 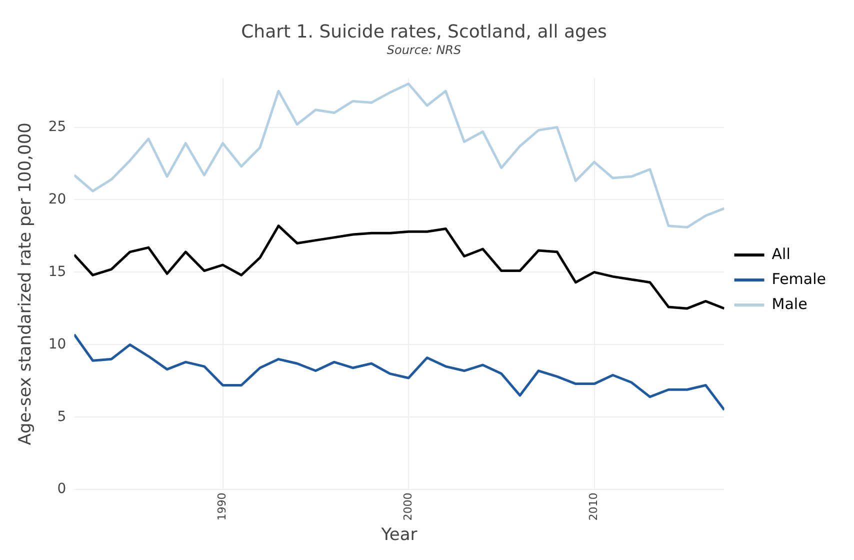 I want to click on y-tick-label: 10, so click(x=57, y=344).